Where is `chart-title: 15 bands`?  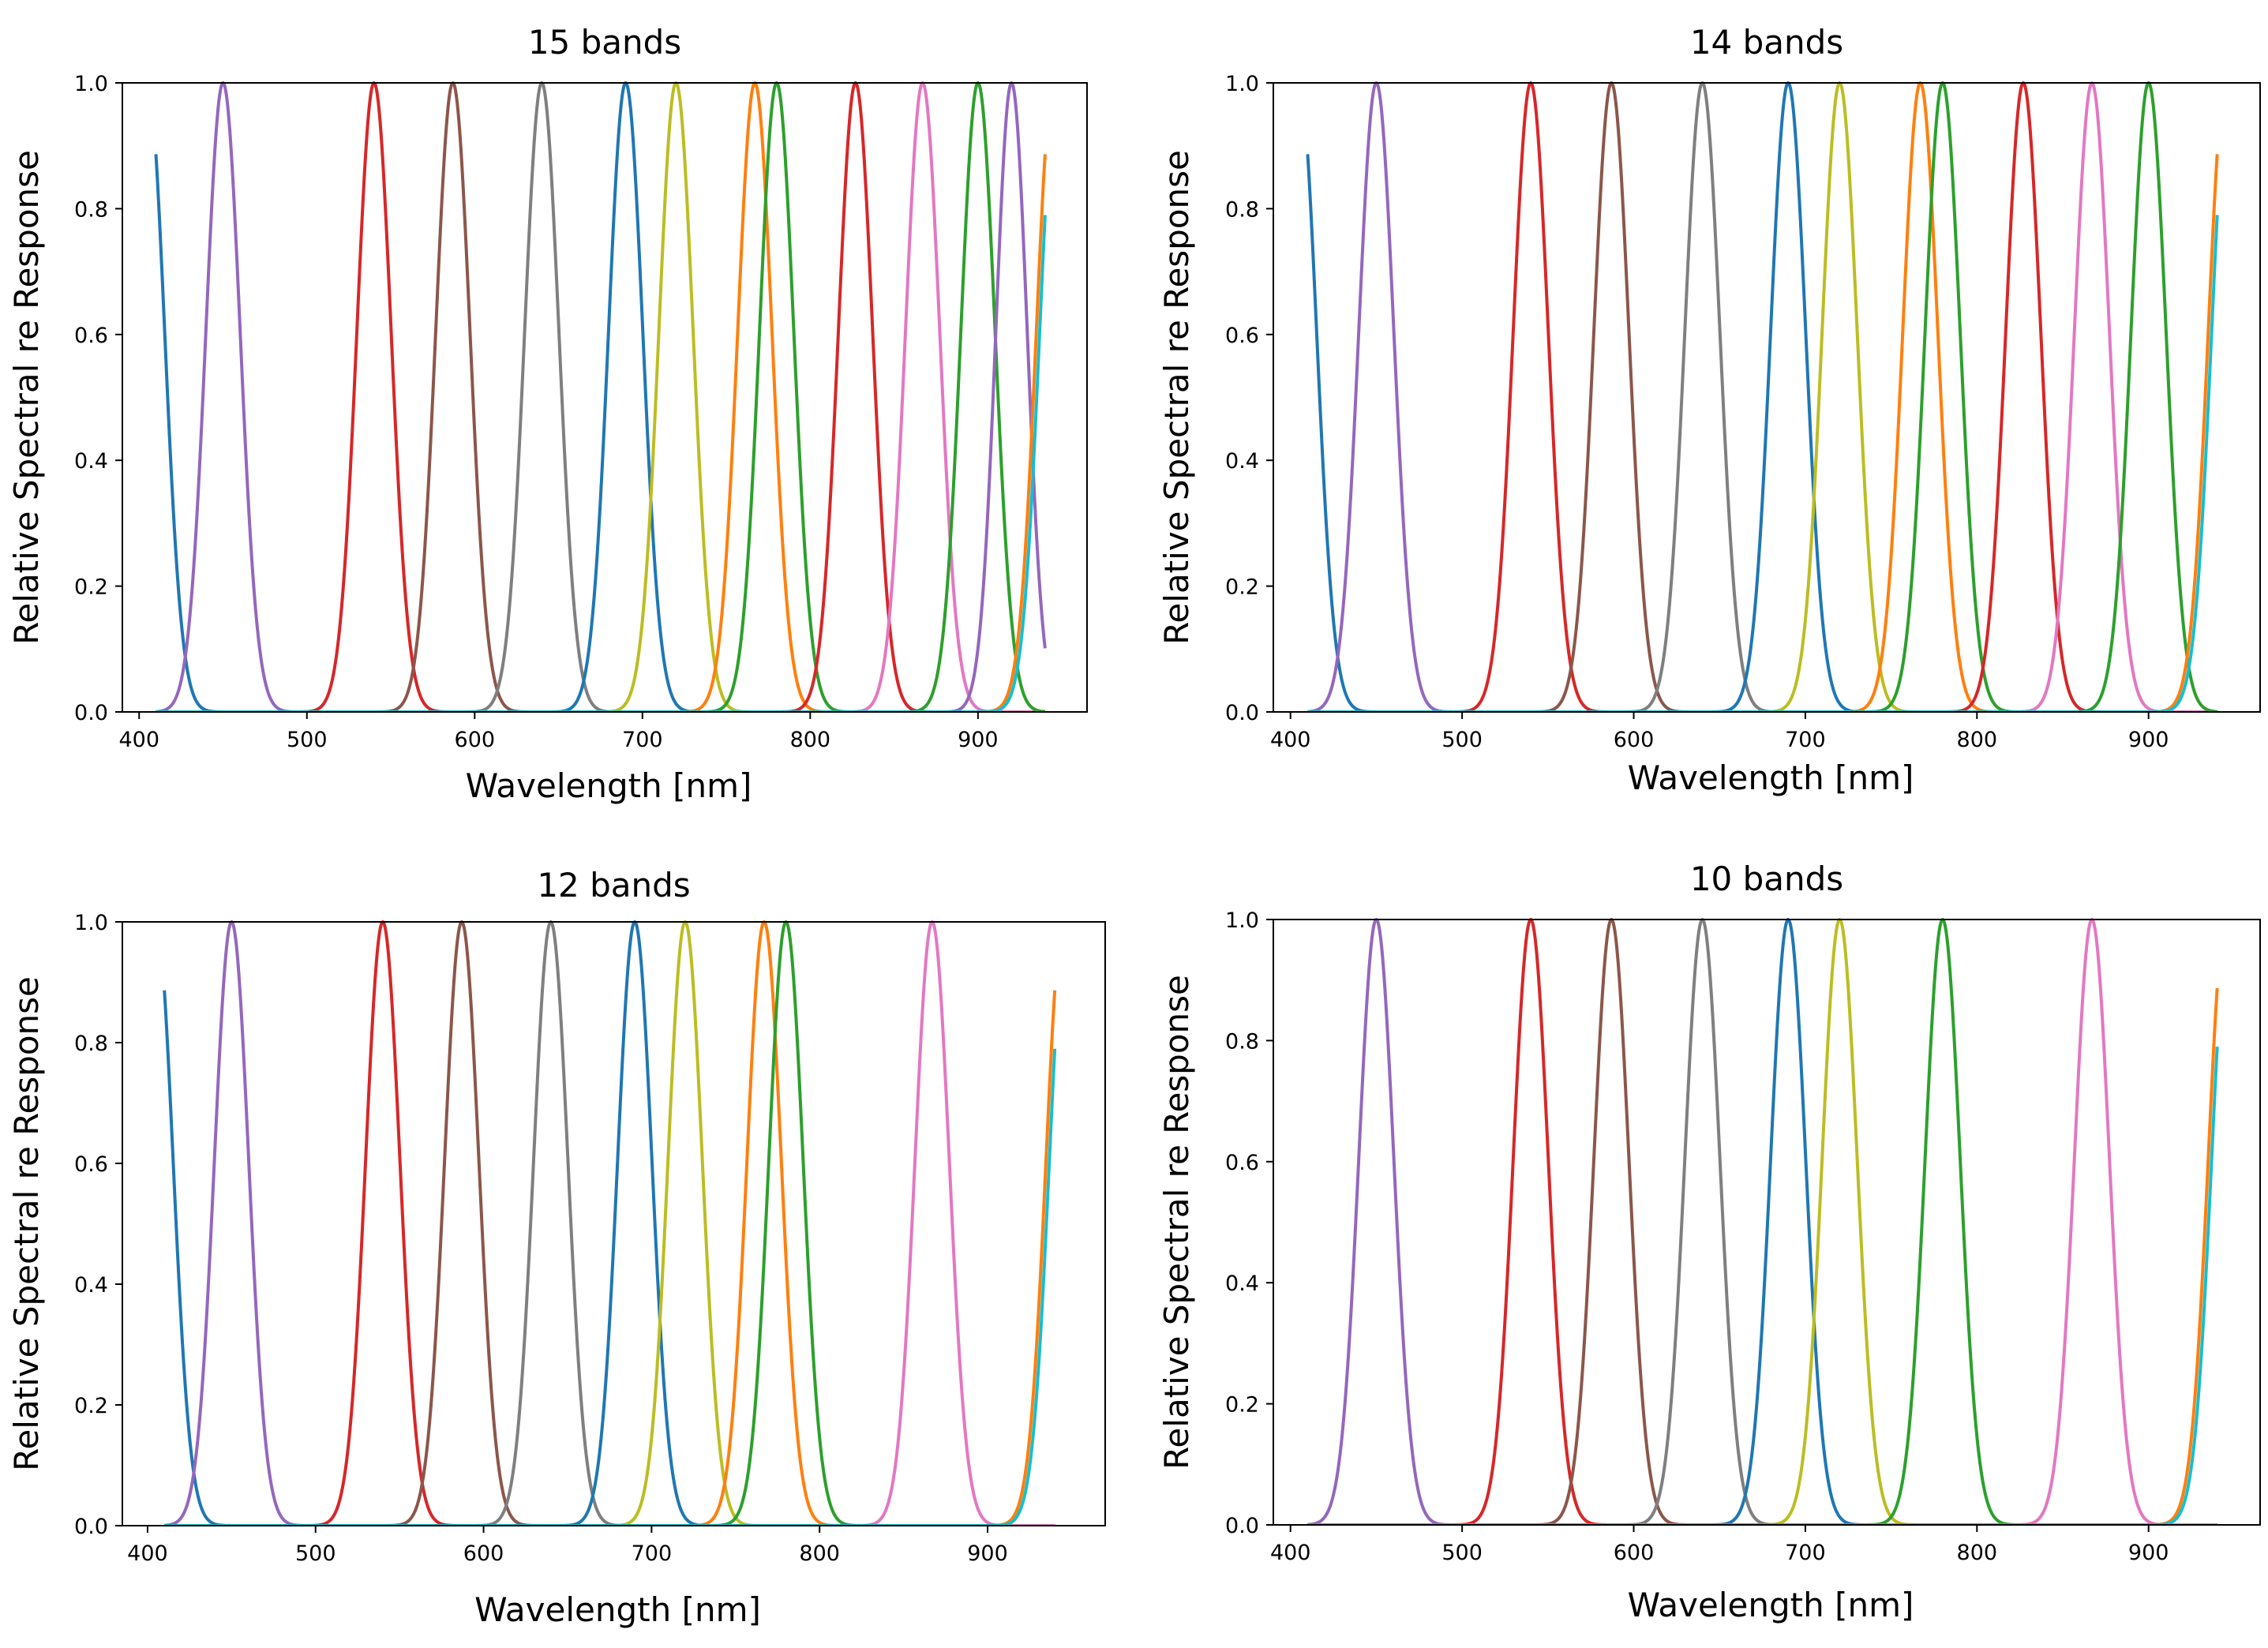 chart-title: 15 bands is located at coordinates (604, 42).